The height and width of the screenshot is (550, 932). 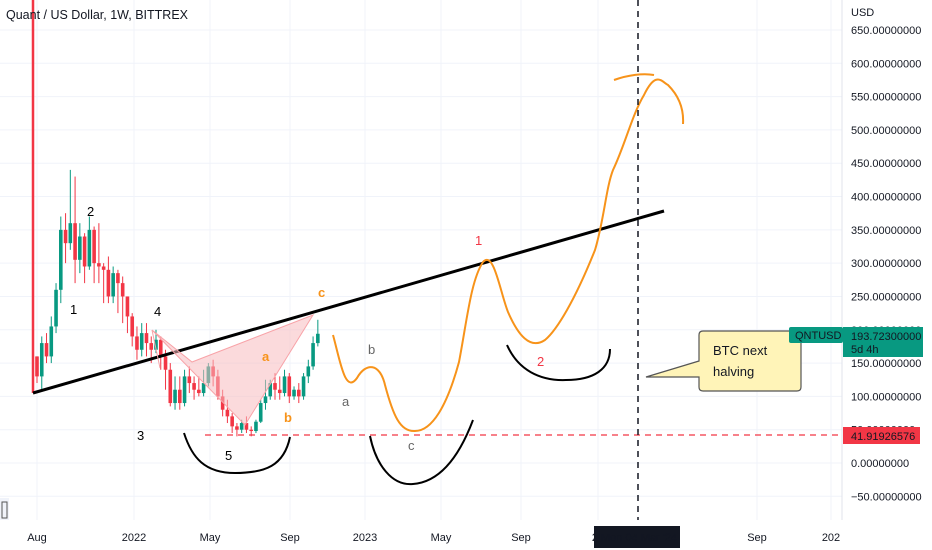 What do you see at coordinates (886, 164) in the screenshot?
I see `price-axis-label: 450.00000000` at bounding box center [886, 164].